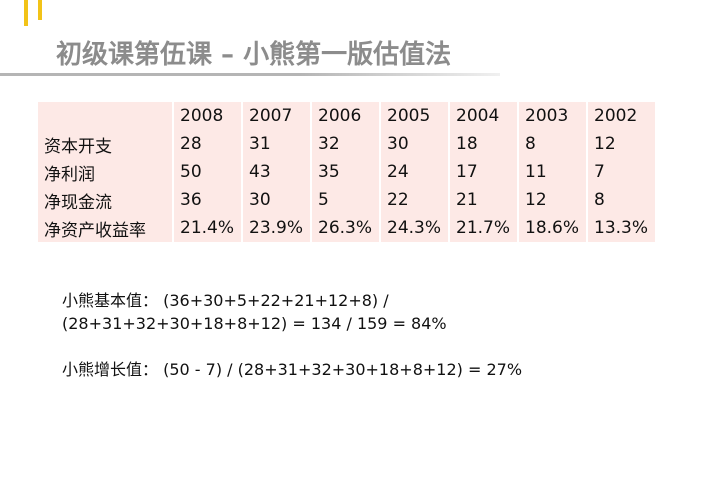 This screenshot has width=705, height=484. I want to click on year-header: 2006, so click(345, 116).